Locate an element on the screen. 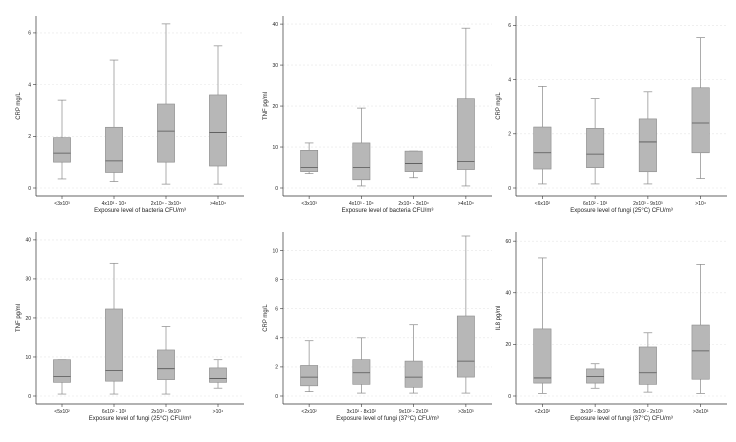  box-1: <6x10² is located at coordinates (542, 146).